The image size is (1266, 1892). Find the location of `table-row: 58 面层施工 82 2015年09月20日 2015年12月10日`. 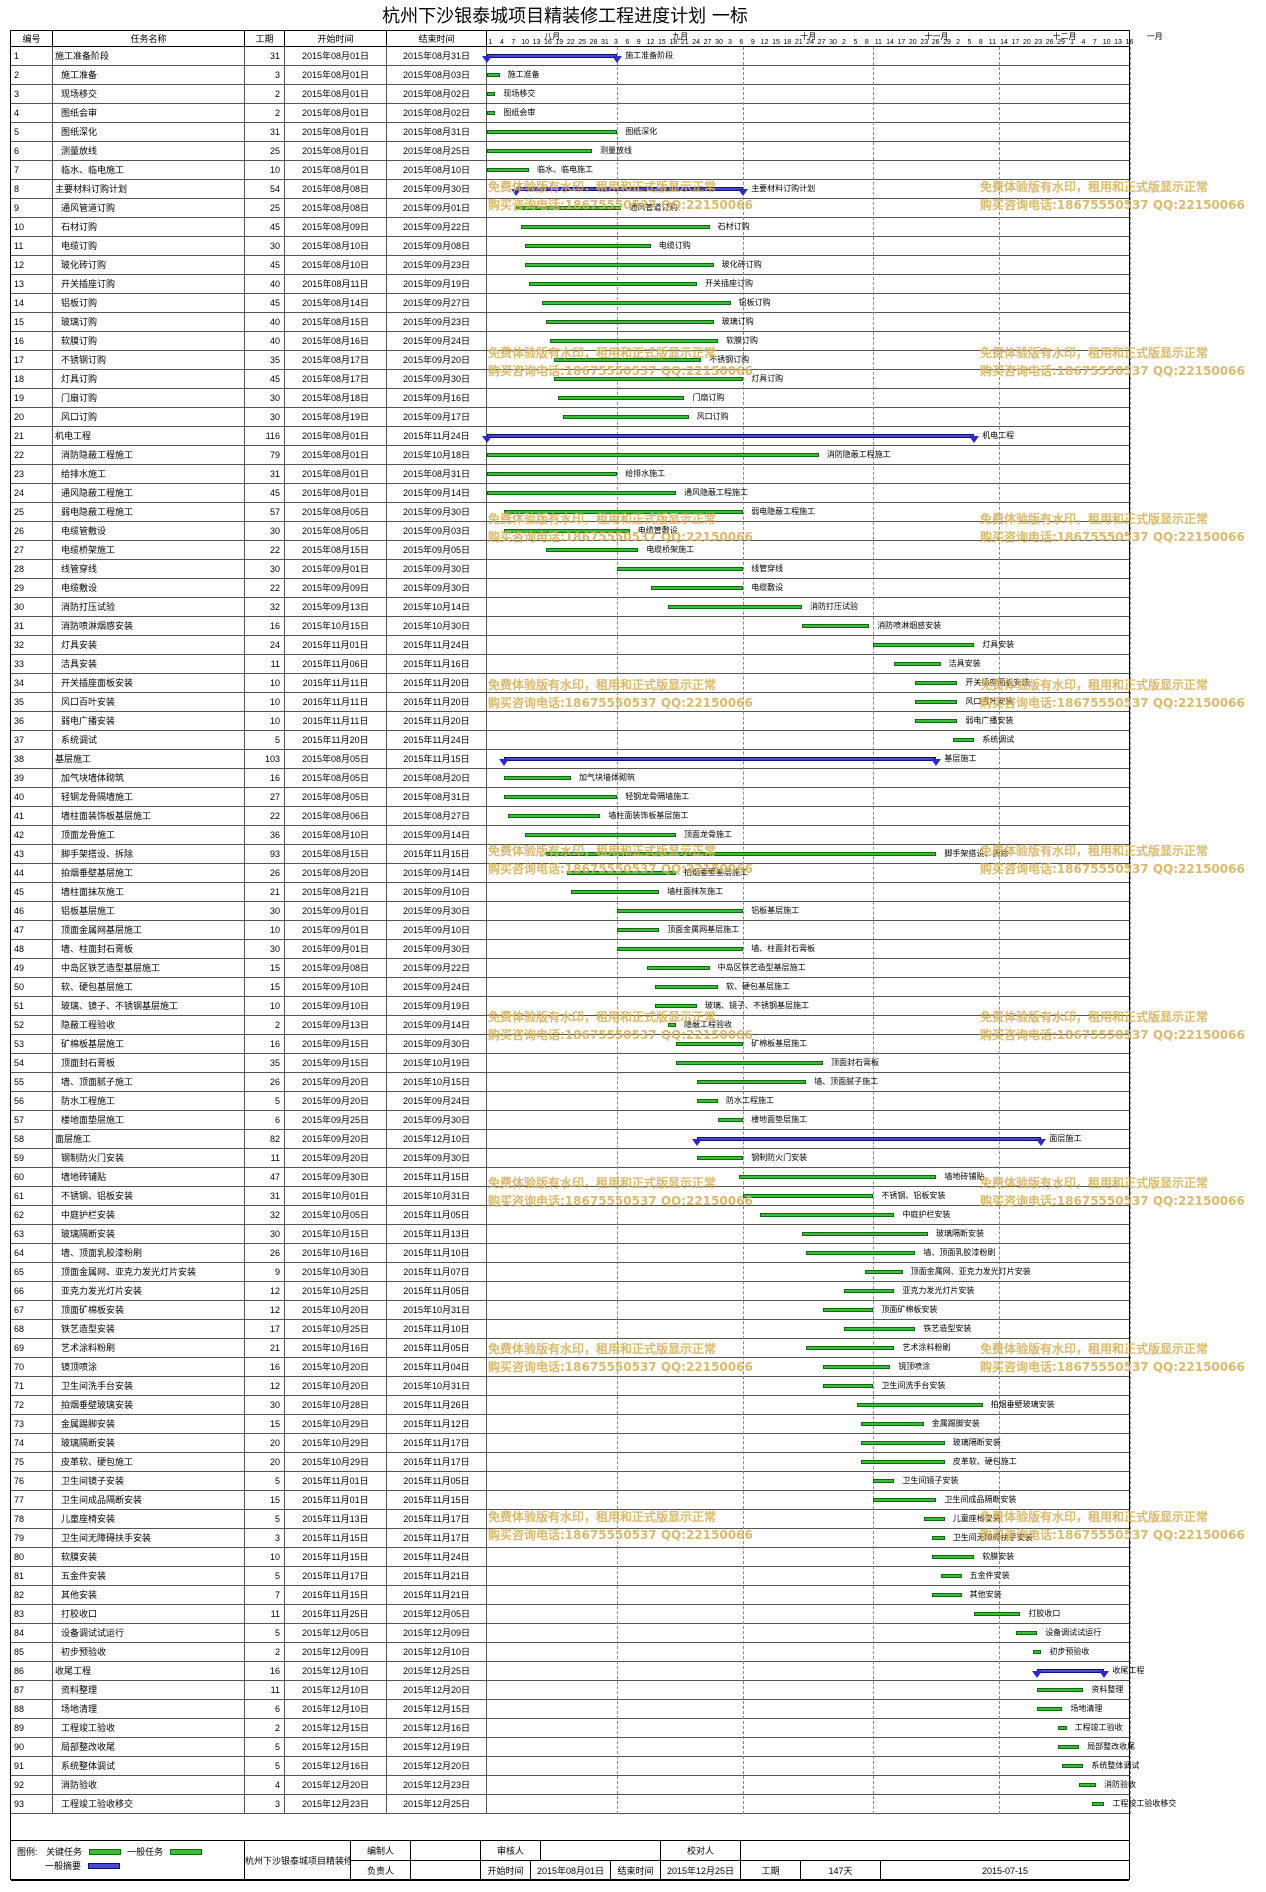

table-row: 58 面层施工 82 2015年09月20日 2015年12月10日 is located at coordinates (570, 1139).